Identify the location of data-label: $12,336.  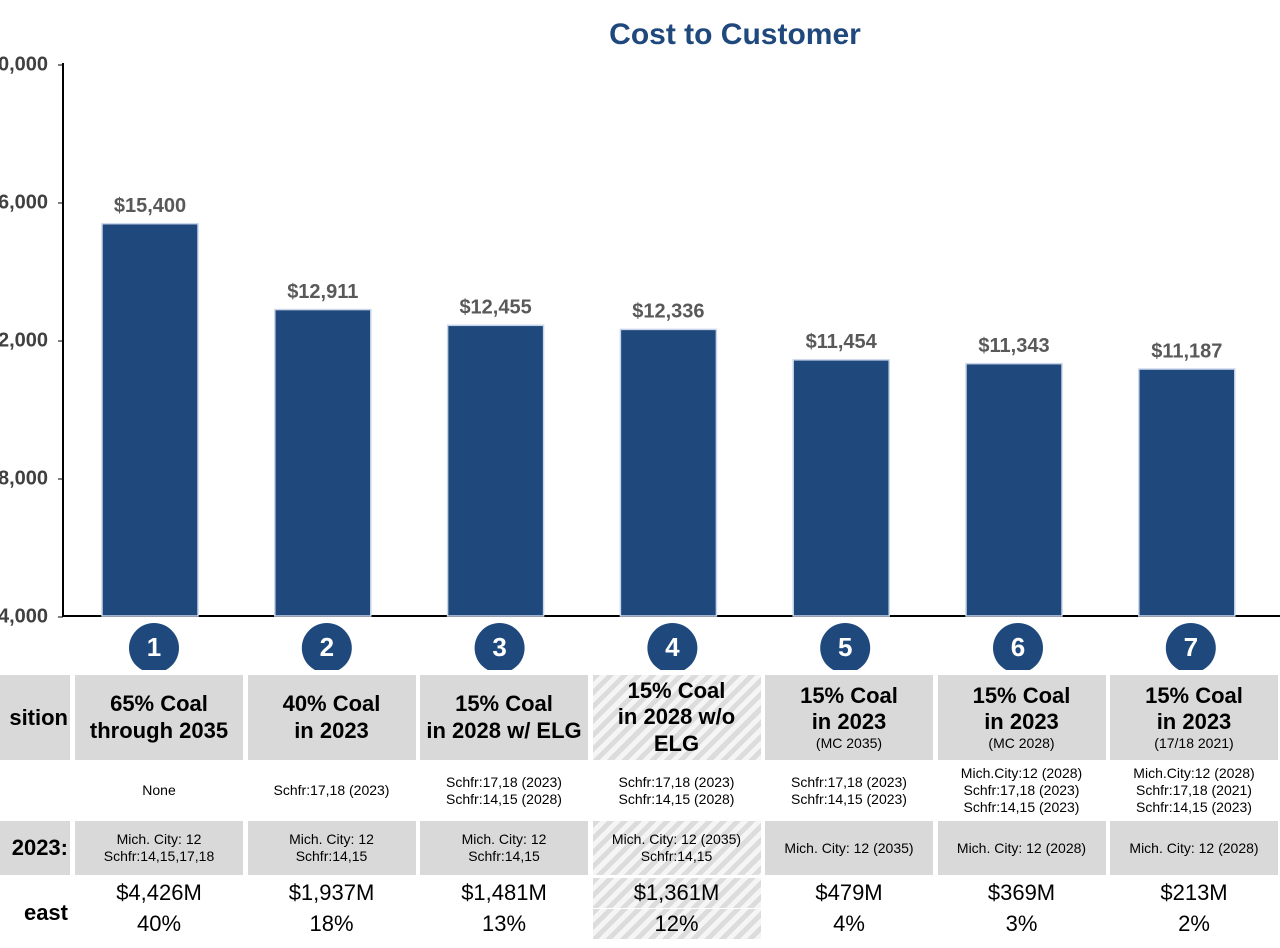
(668, 312).